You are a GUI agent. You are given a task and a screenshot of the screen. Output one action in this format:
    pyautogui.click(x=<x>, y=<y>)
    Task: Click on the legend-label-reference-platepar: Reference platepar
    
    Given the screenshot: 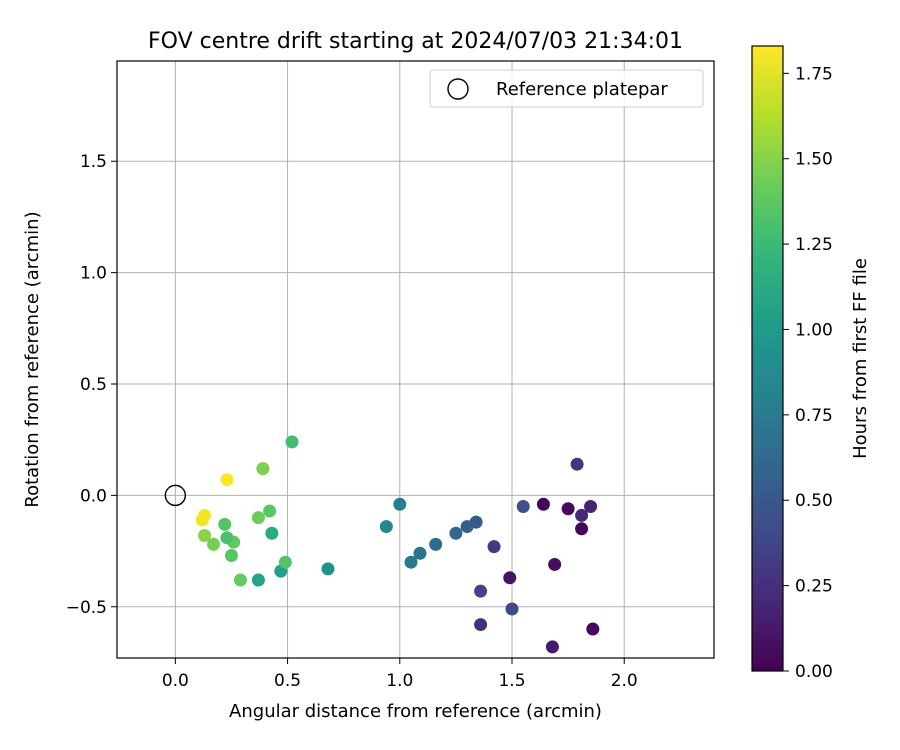 What is the action you would take?
    pyautogui.click(x=582, y=89)
    